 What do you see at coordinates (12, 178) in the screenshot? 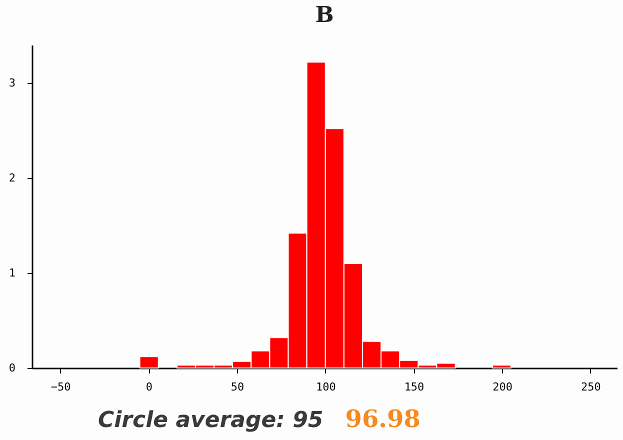
I see `y-tick-label: 2` at bounding box center [12, 178].